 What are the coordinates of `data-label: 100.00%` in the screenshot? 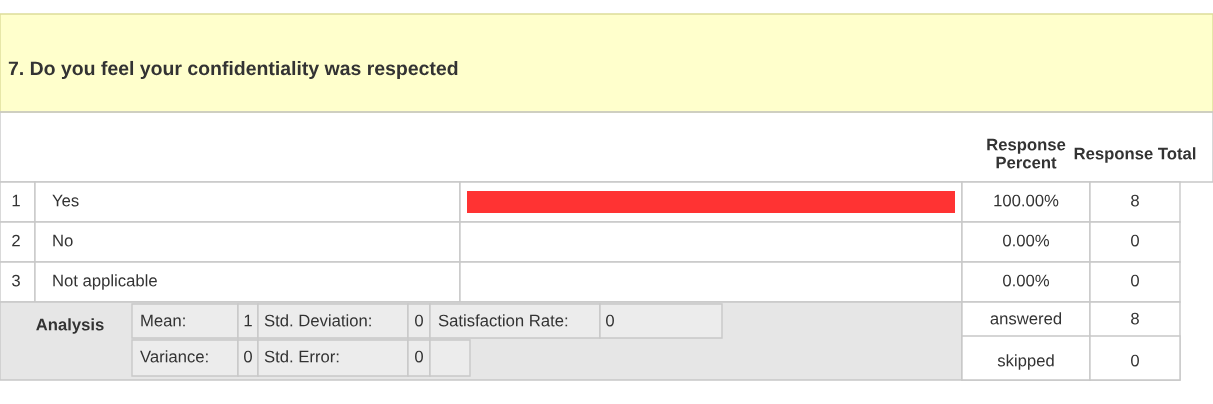 It's located at (1026, 200).